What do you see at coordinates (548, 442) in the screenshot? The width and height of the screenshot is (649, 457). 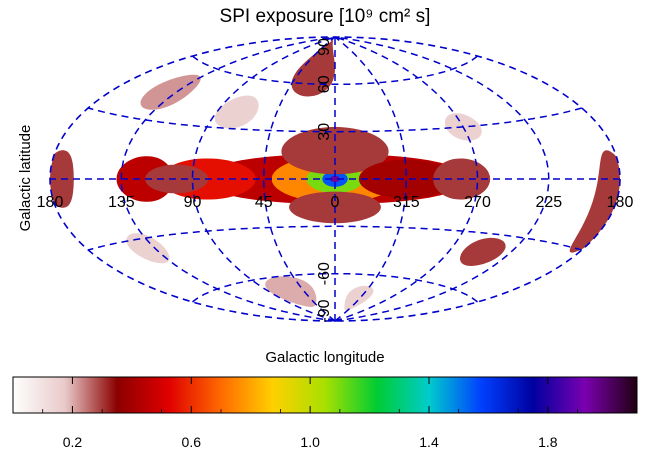 I see `colorbar-tick-label-4: 1.8` at bounding box center [548, 442].